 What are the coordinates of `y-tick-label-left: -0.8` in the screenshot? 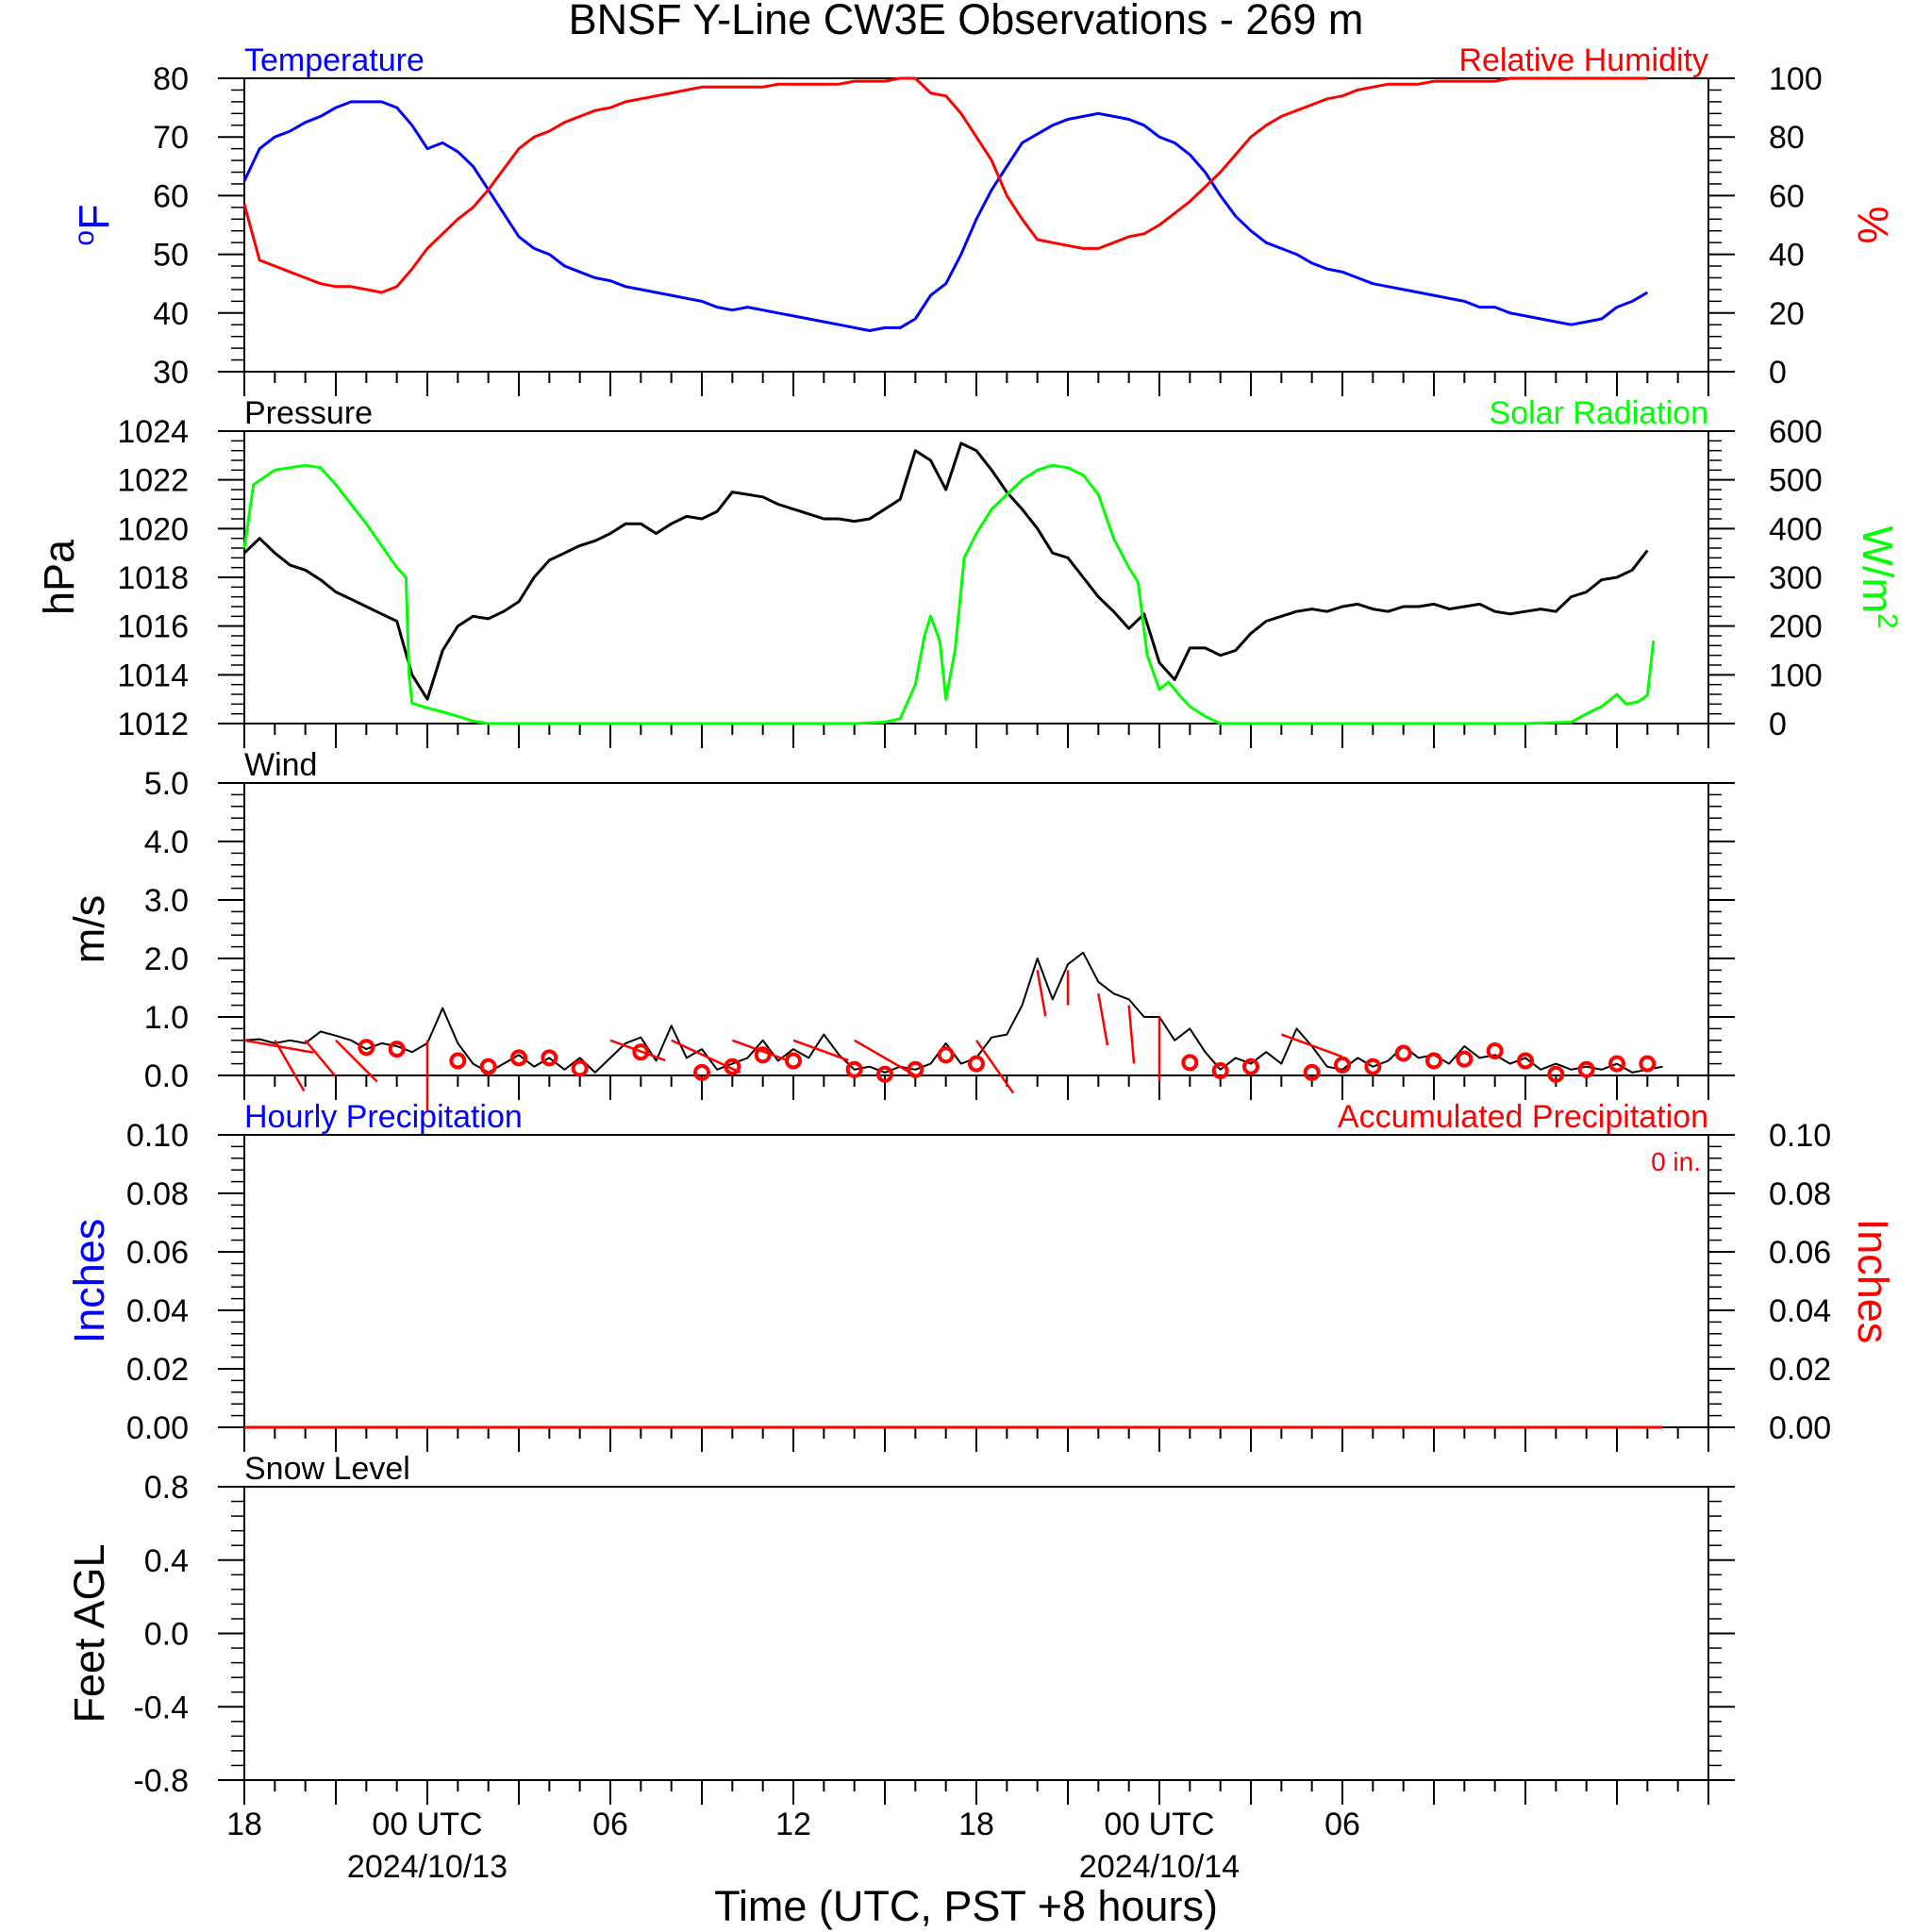 It's located at (161, 1781).